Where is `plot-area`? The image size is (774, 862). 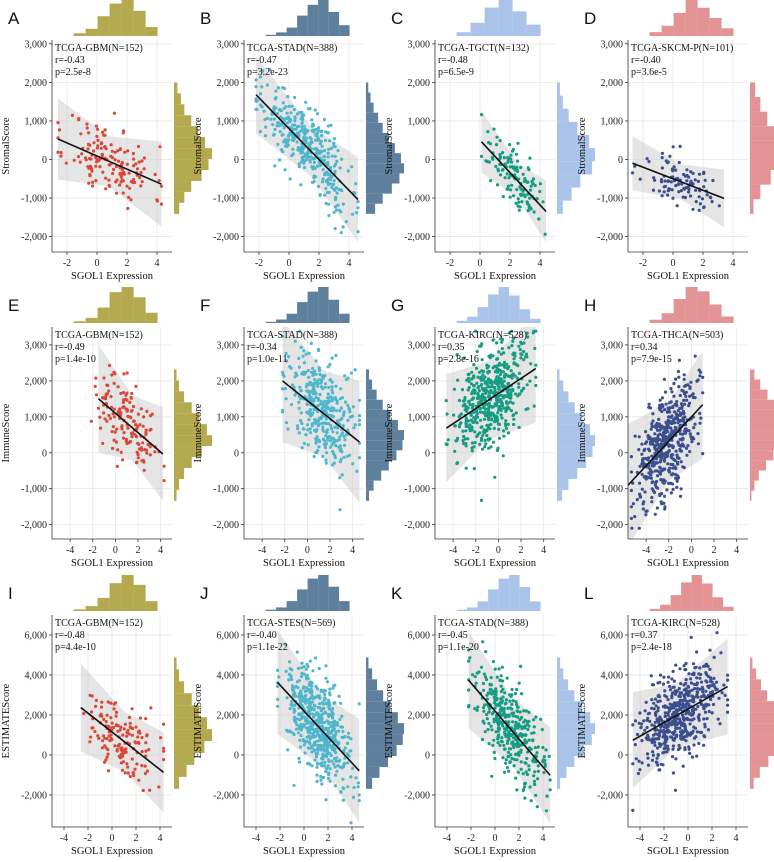 plot-area is located at coordinates (680, 722).